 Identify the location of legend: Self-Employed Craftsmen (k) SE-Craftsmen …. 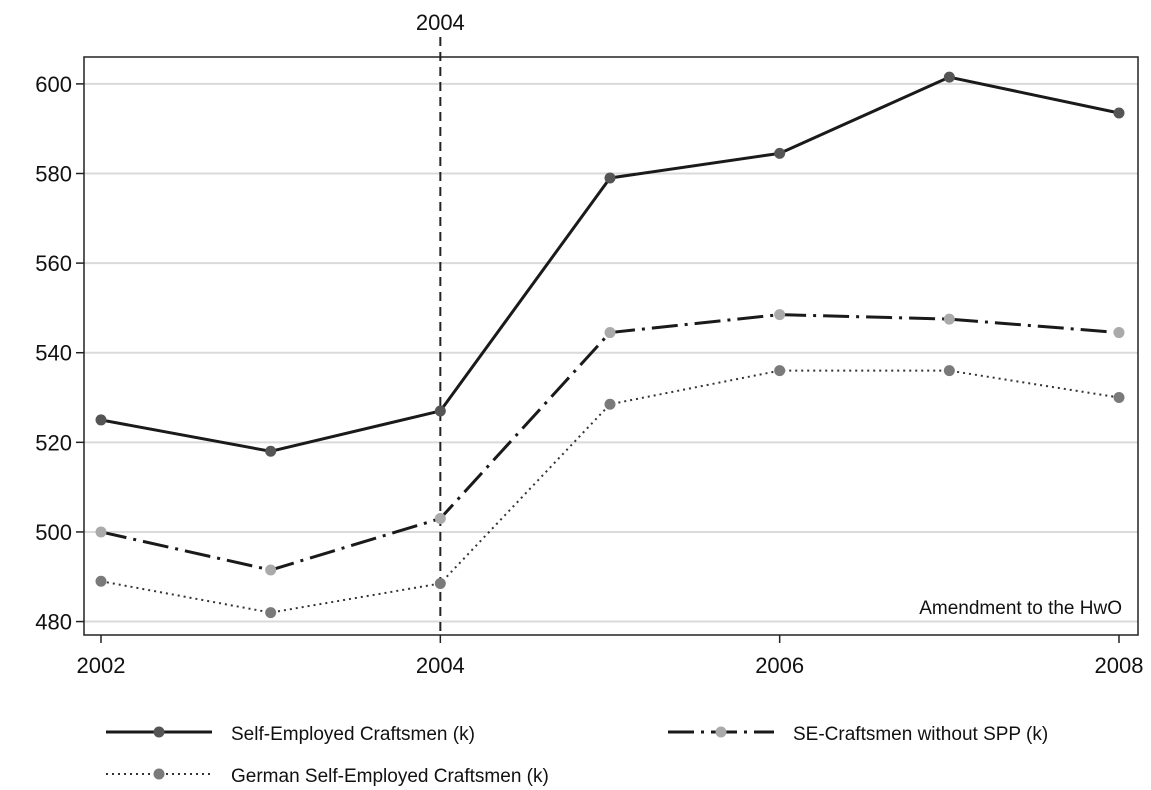
(577, 755).